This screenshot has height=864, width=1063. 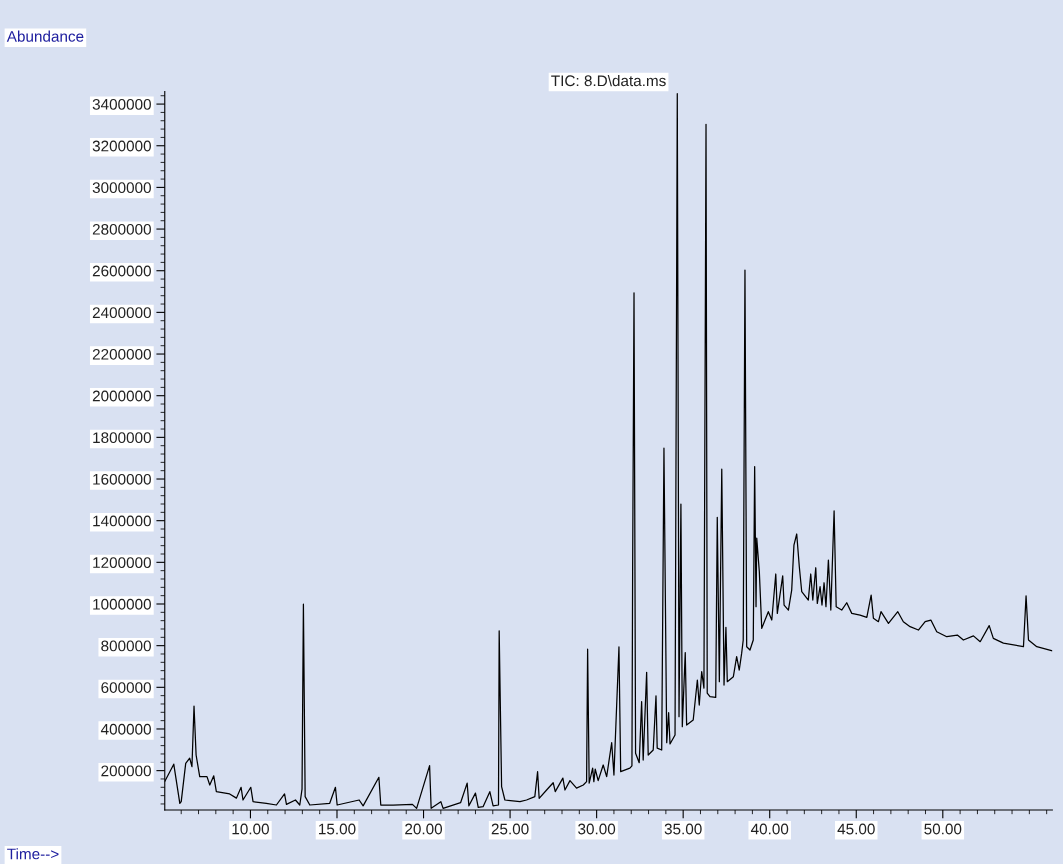 I want to click on x-tick-label: 45.00, so click(x=856, y=829).